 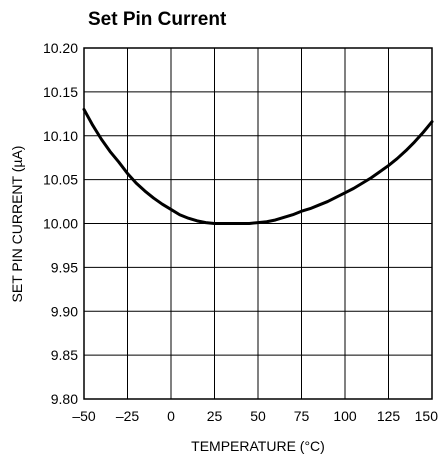 I want to click on y-tick-label: 9.95, so click(x=64, y=267).